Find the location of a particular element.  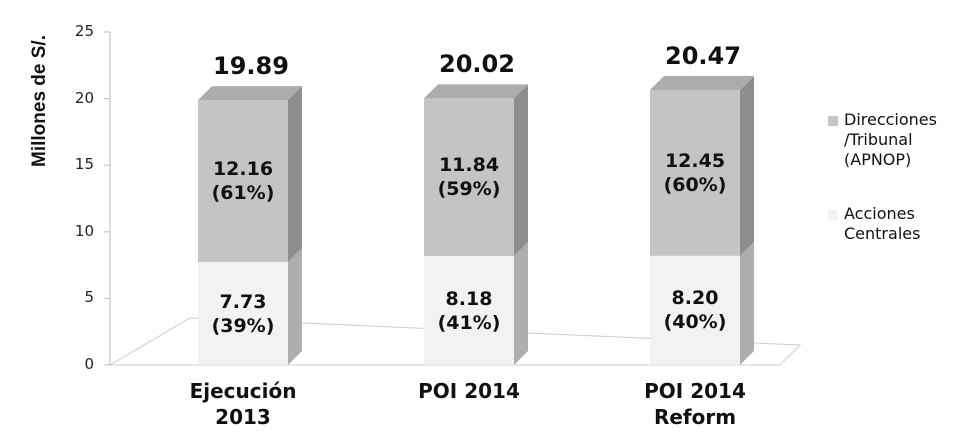

total-label: 19.89 is located at coordinates (251, 66).